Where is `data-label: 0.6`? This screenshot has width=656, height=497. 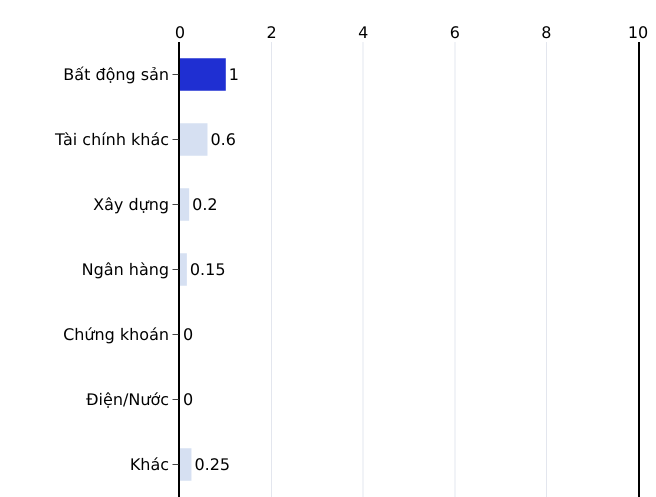
data-label: 0.6 is located at coordinates (223, 139).